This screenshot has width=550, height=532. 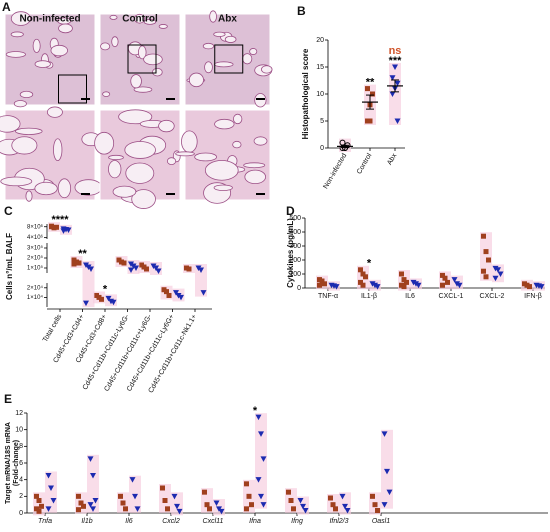 I want to click on x-tick-label: Il1b, so click(x=86, y=521).